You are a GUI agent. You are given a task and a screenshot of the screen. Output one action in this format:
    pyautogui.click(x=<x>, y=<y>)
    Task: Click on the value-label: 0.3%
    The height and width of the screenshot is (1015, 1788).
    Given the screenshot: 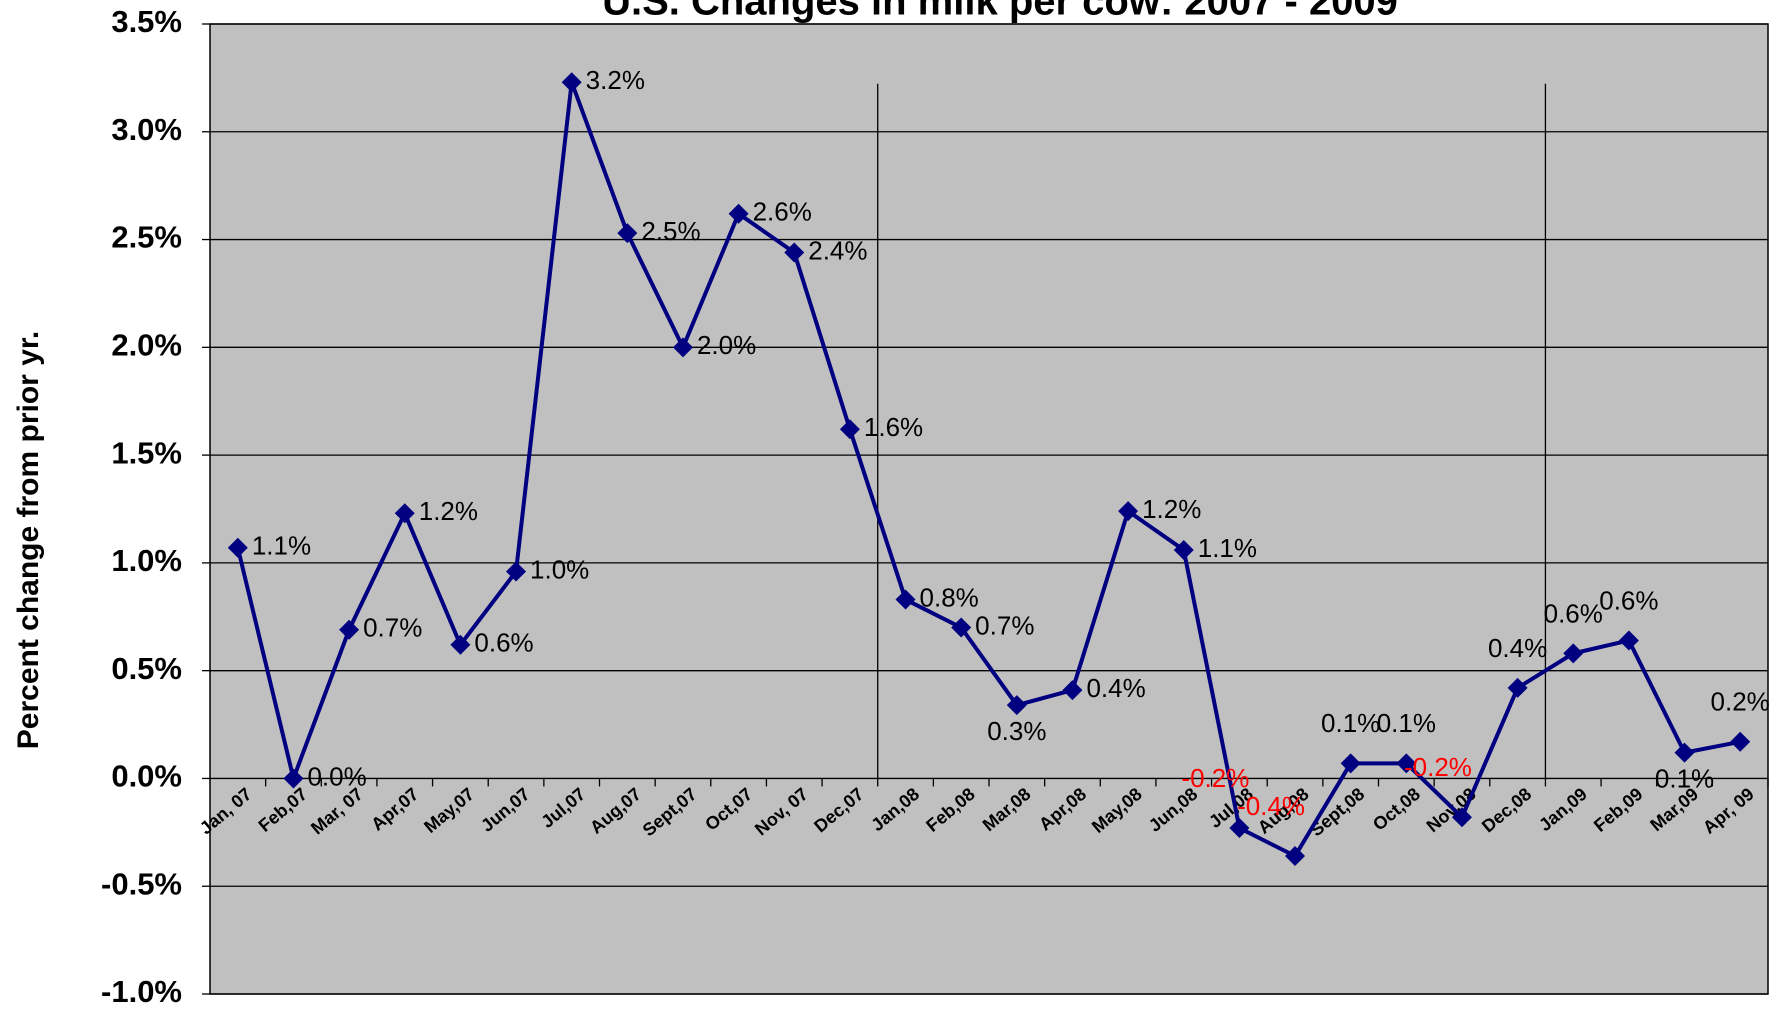 What is the action you would take?
    pyautogui.click(x=1016, y=731)
    